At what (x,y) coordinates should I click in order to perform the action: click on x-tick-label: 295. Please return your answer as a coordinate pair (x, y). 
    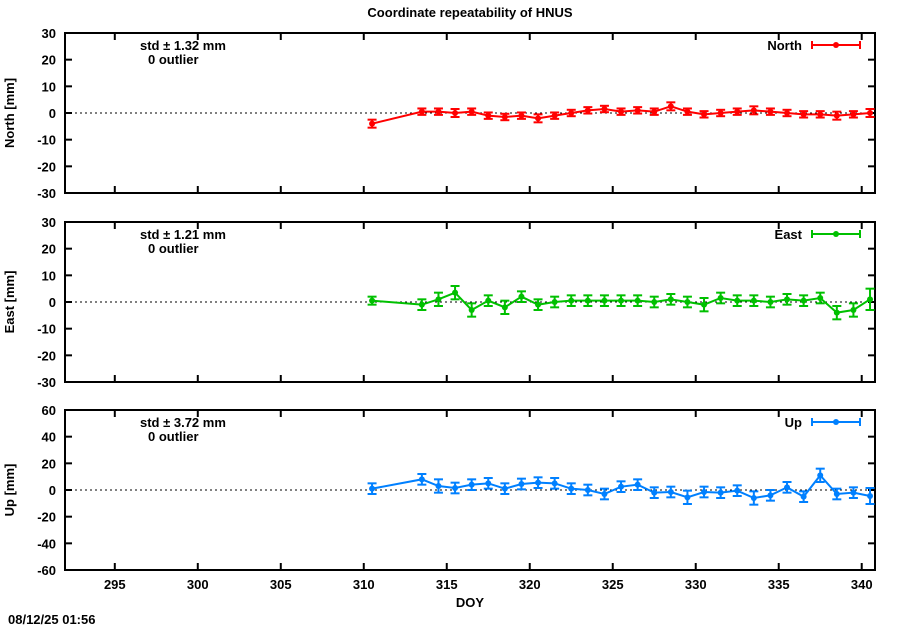
    Looking at the image, I should click on (115, 584).